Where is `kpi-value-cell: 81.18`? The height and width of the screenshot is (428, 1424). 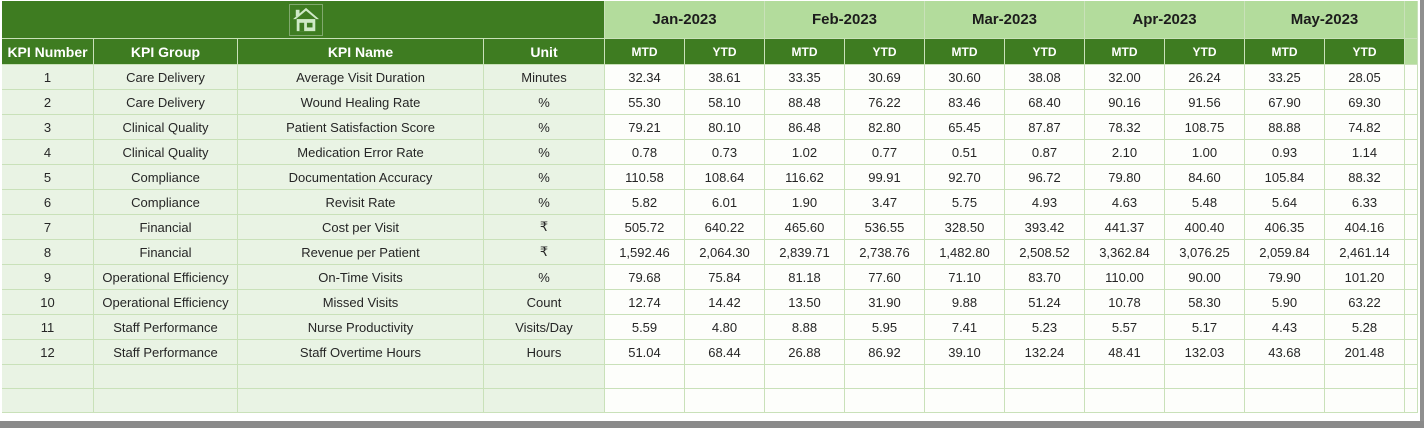
kpi-value-cell: 81.18 is located at coordinates (805, 277).